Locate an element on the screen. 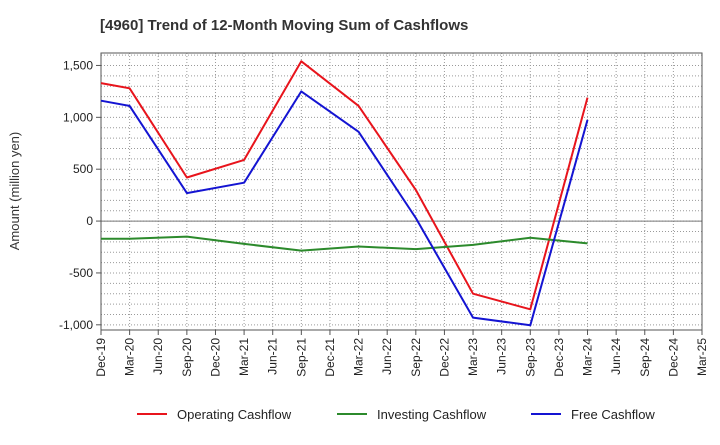  x-tick-label: Mar-20 is located at coordinates (130, 357).